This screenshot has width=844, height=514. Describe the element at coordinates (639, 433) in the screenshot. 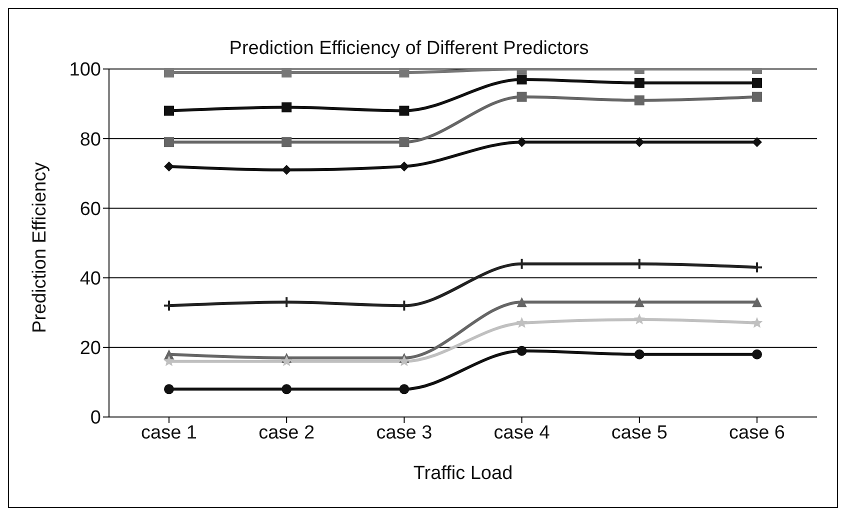

I see `x-tick-label: case 5` at that location.